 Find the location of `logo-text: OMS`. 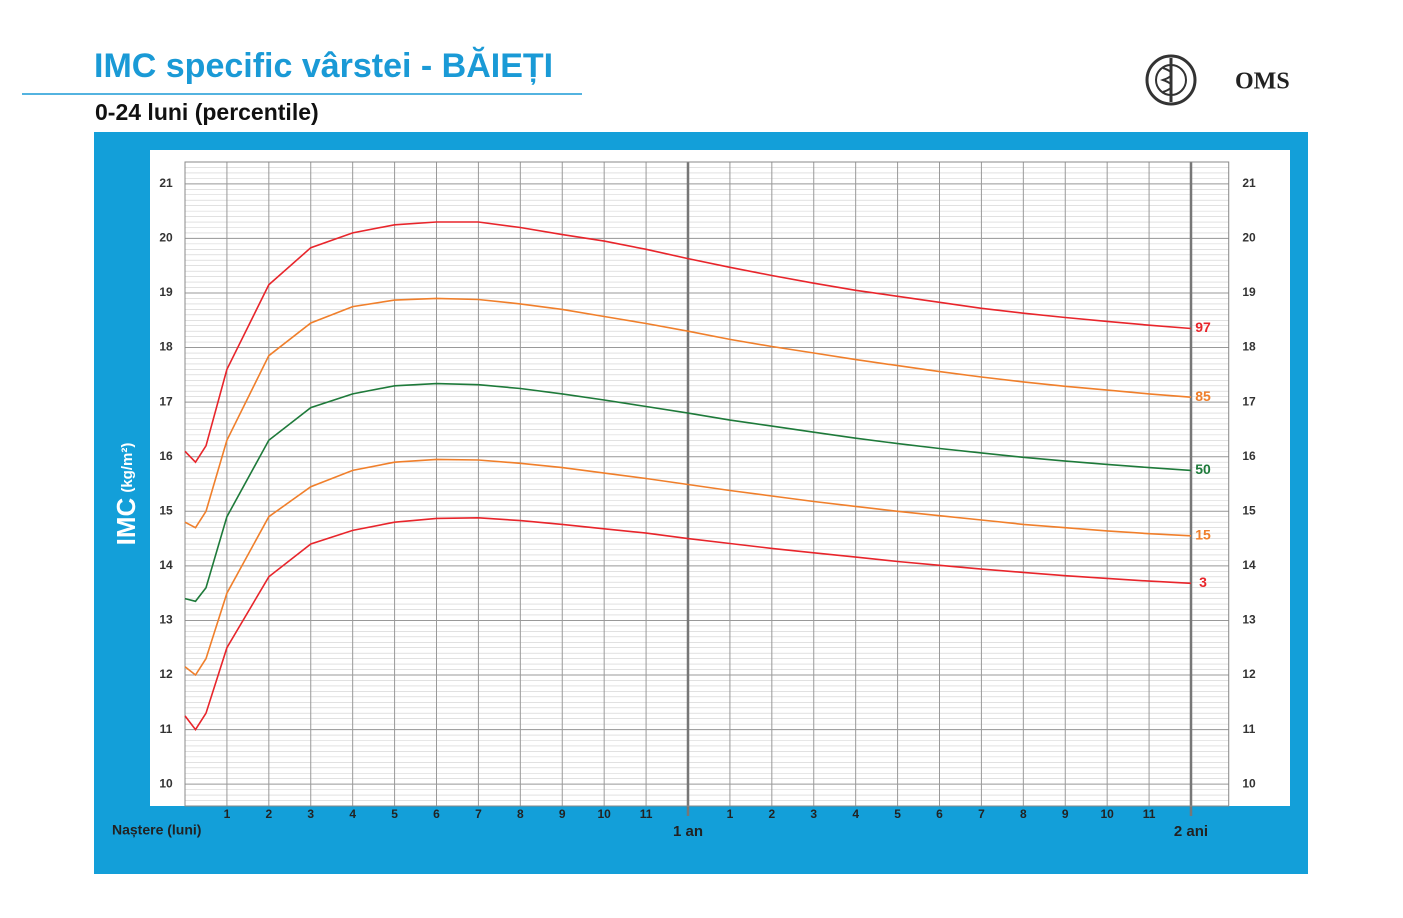

logo-text: OMS is located at coordinates (1262, 82).